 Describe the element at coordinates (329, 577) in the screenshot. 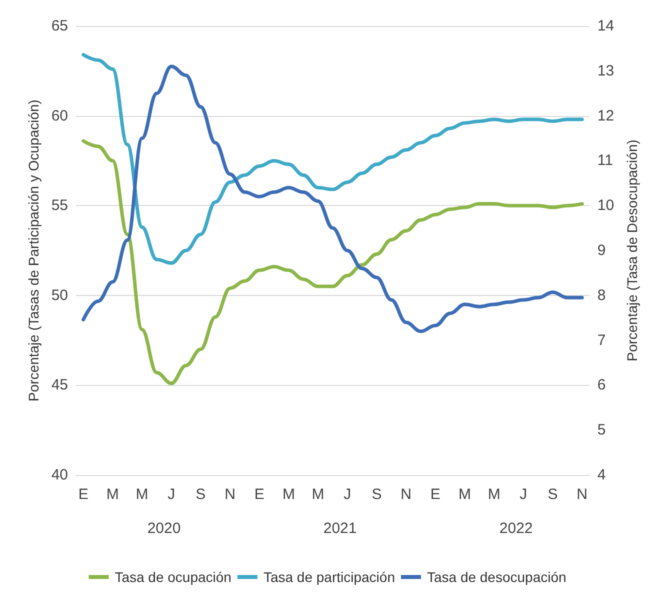

I see `legend-label: Tasa de participación` at that location.